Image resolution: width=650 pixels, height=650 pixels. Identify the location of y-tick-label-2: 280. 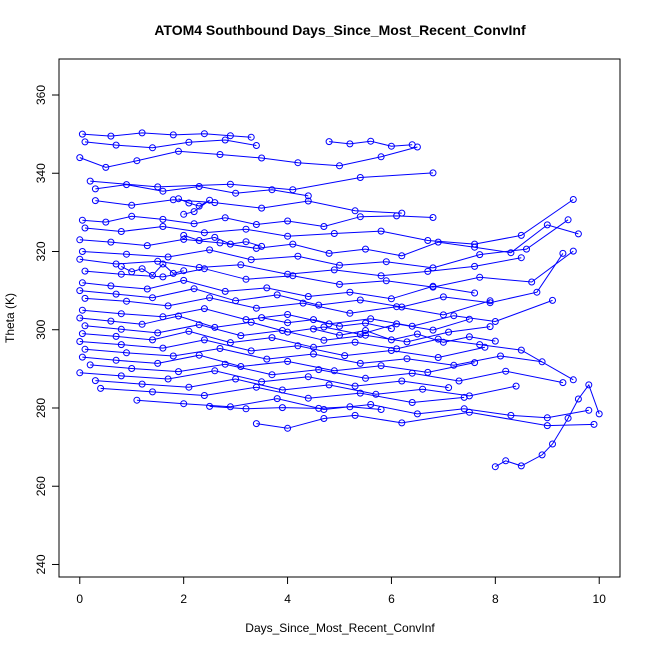
(41, 408).